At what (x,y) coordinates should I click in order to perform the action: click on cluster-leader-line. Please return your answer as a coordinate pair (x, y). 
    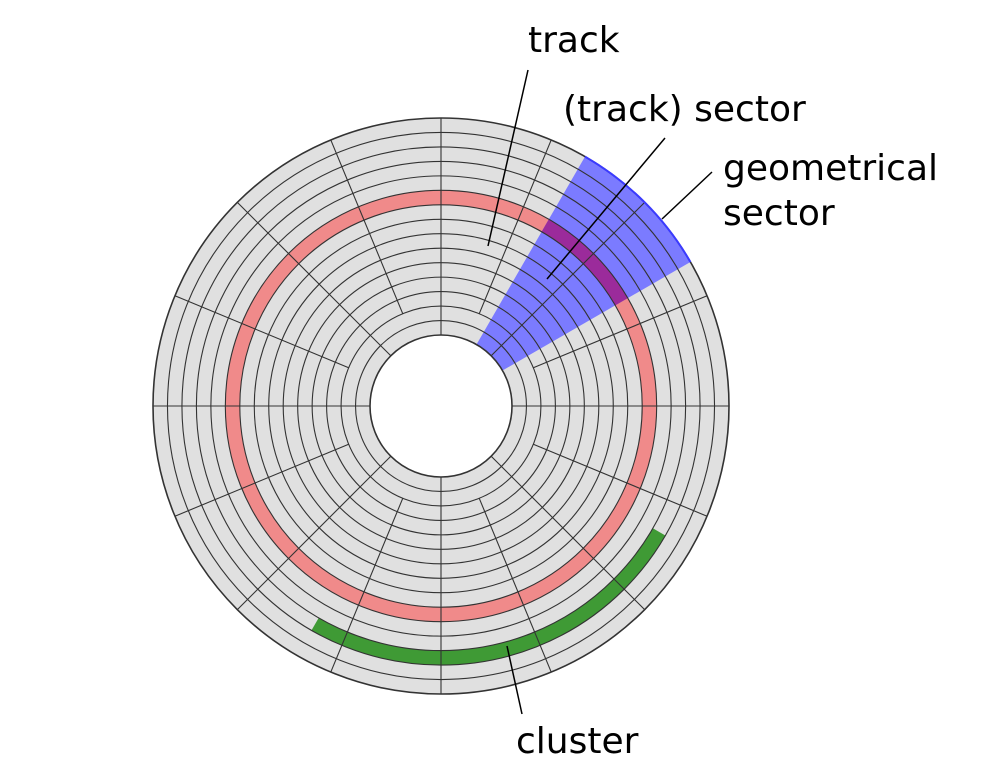
    Looking at the image, I should click on (514, 680).